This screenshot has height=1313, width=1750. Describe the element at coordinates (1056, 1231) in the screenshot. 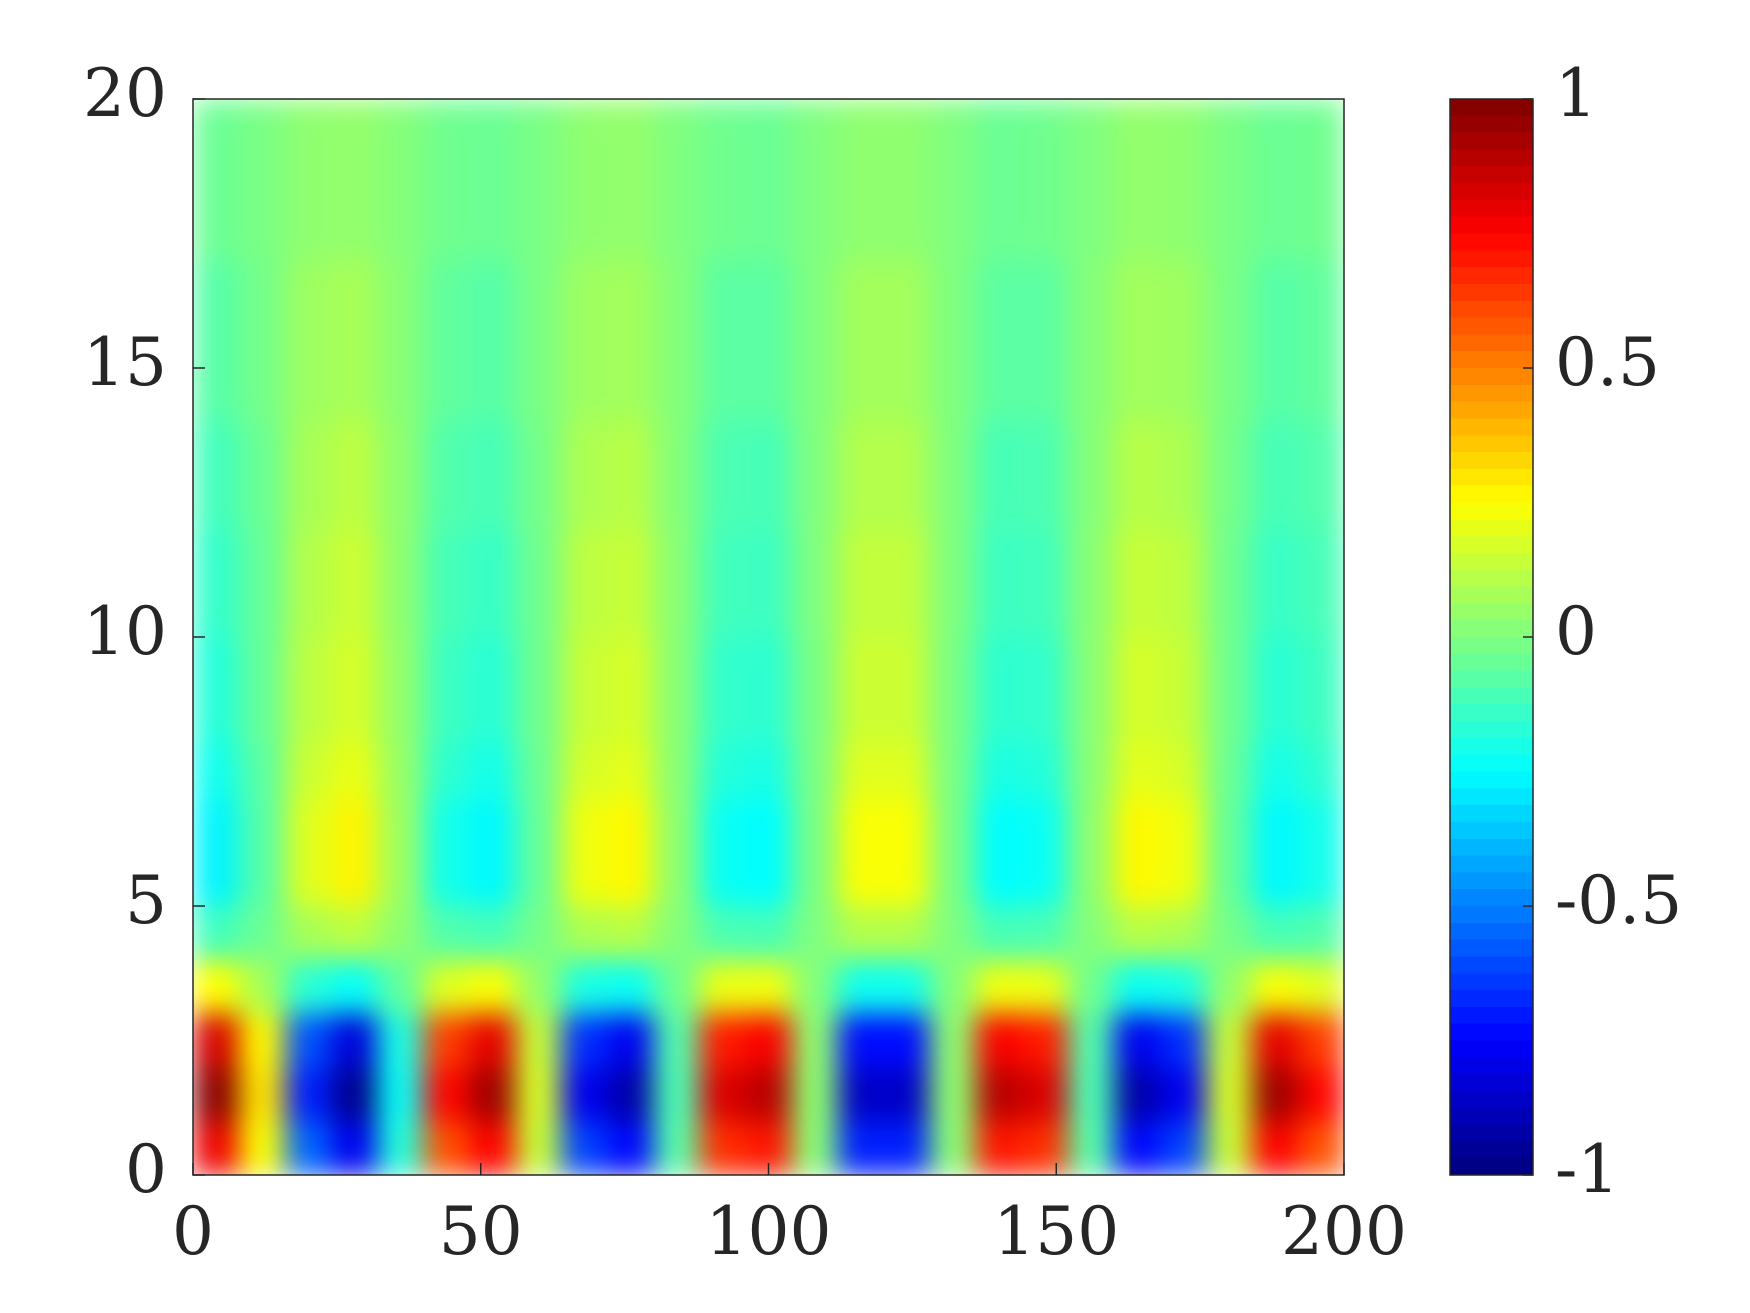

I see `x-tick-label: 150` at that location.